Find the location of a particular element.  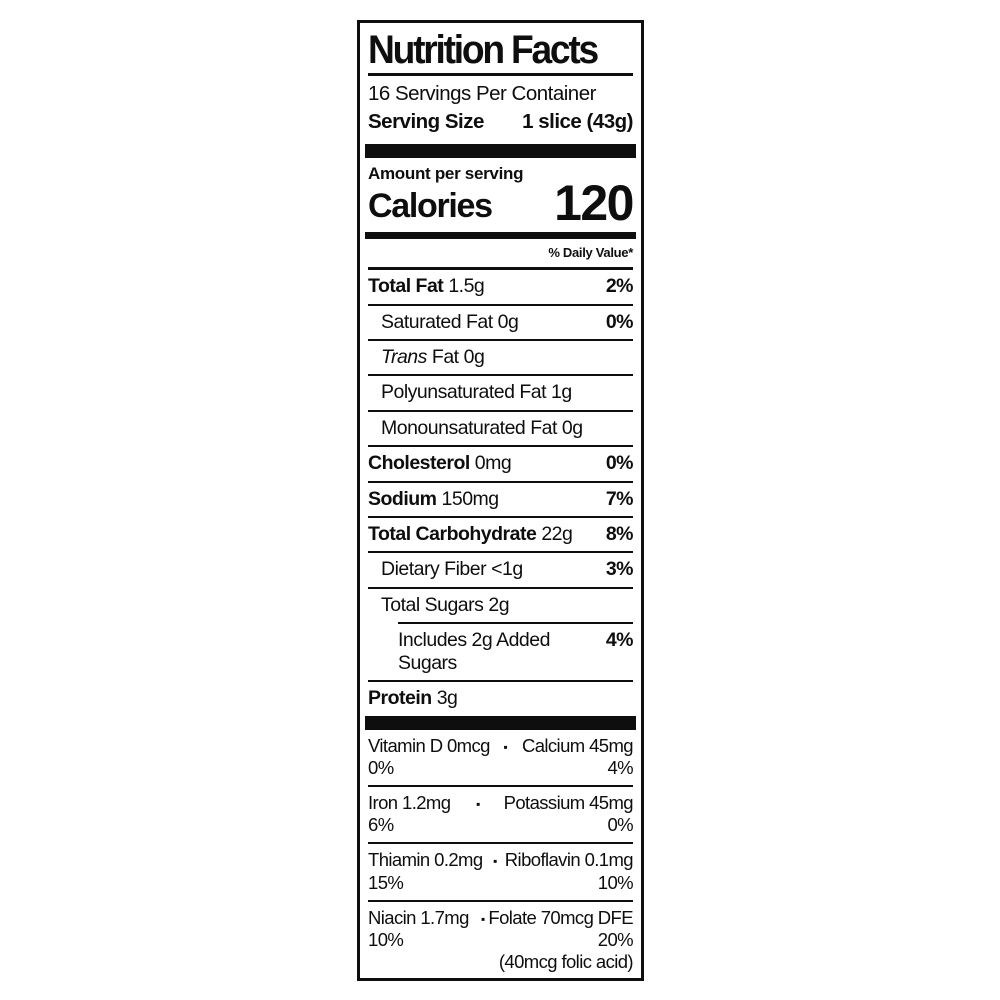

nutrient-name: Polyunsaturated Fat is located at coordinates (464, 392).